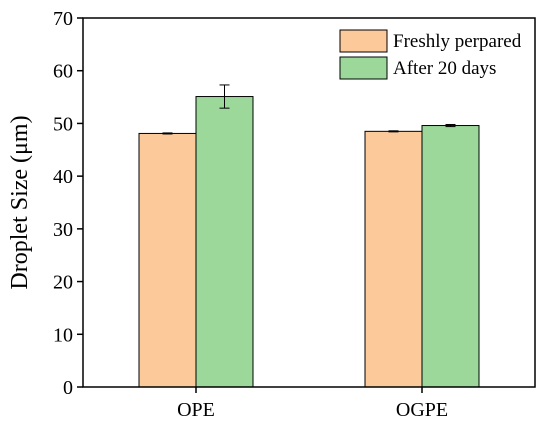 The width and height of the screenshot is (550, 430). I want to click on y-tick-label: 70, so click(63, 19).